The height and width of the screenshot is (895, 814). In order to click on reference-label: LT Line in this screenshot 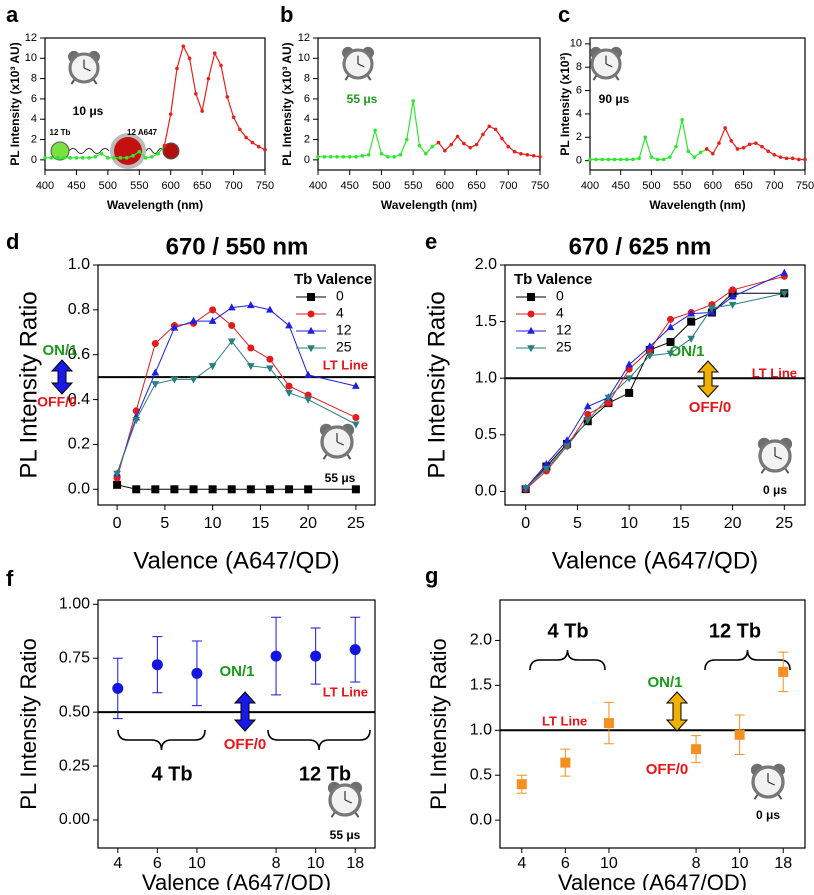, I will do `click(774, 372)`.